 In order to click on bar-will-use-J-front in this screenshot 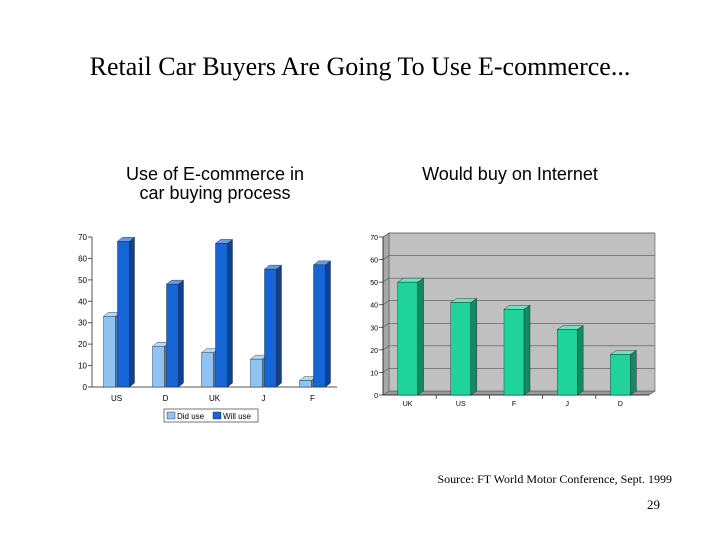, I will do `click(270, 328)`.